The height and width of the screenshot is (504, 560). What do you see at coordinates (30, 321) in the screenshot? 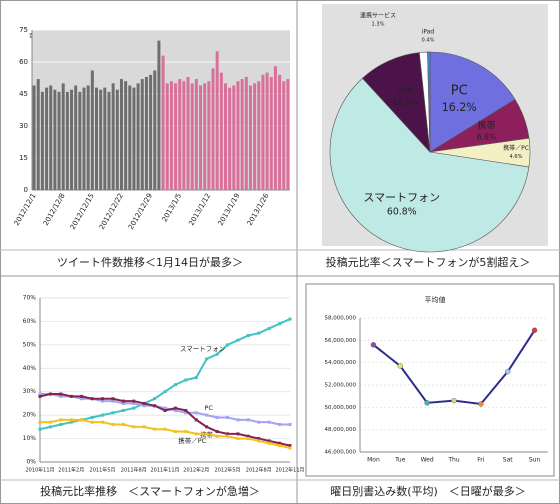
I see `y-tick-label: 60%` at bounding box center [30, 321].